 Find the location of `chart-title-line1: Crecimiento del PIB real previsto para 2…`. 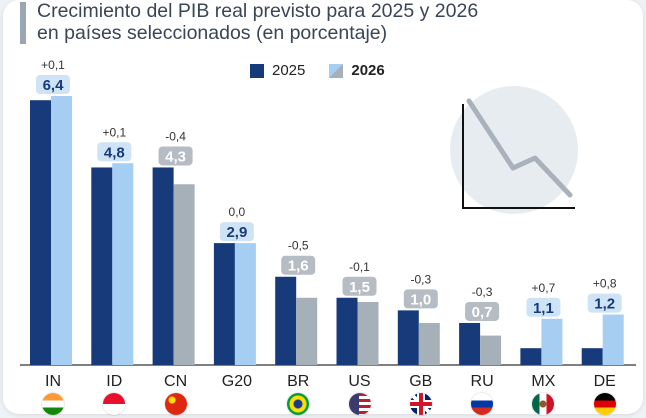

chart-title-line1: Crecimiento del PIB real previsto para 2… is located at coordinates (258, 11).